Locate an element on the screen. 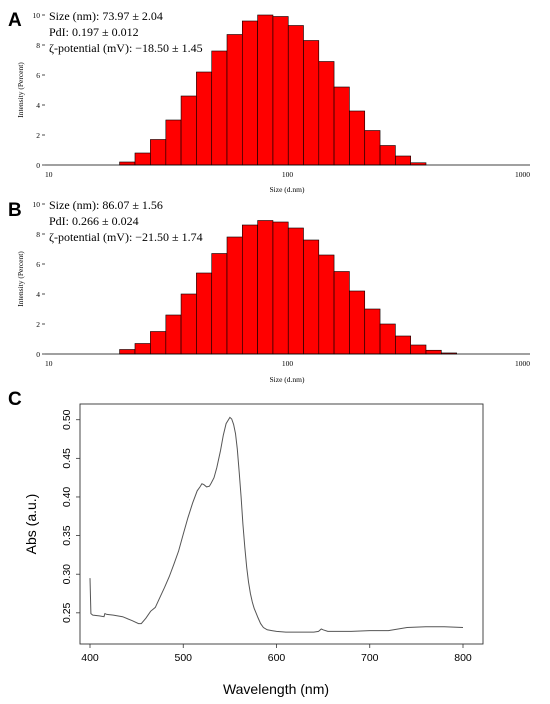  panel-b-y-tick-label: 8 is located at coordinates (38, 234).